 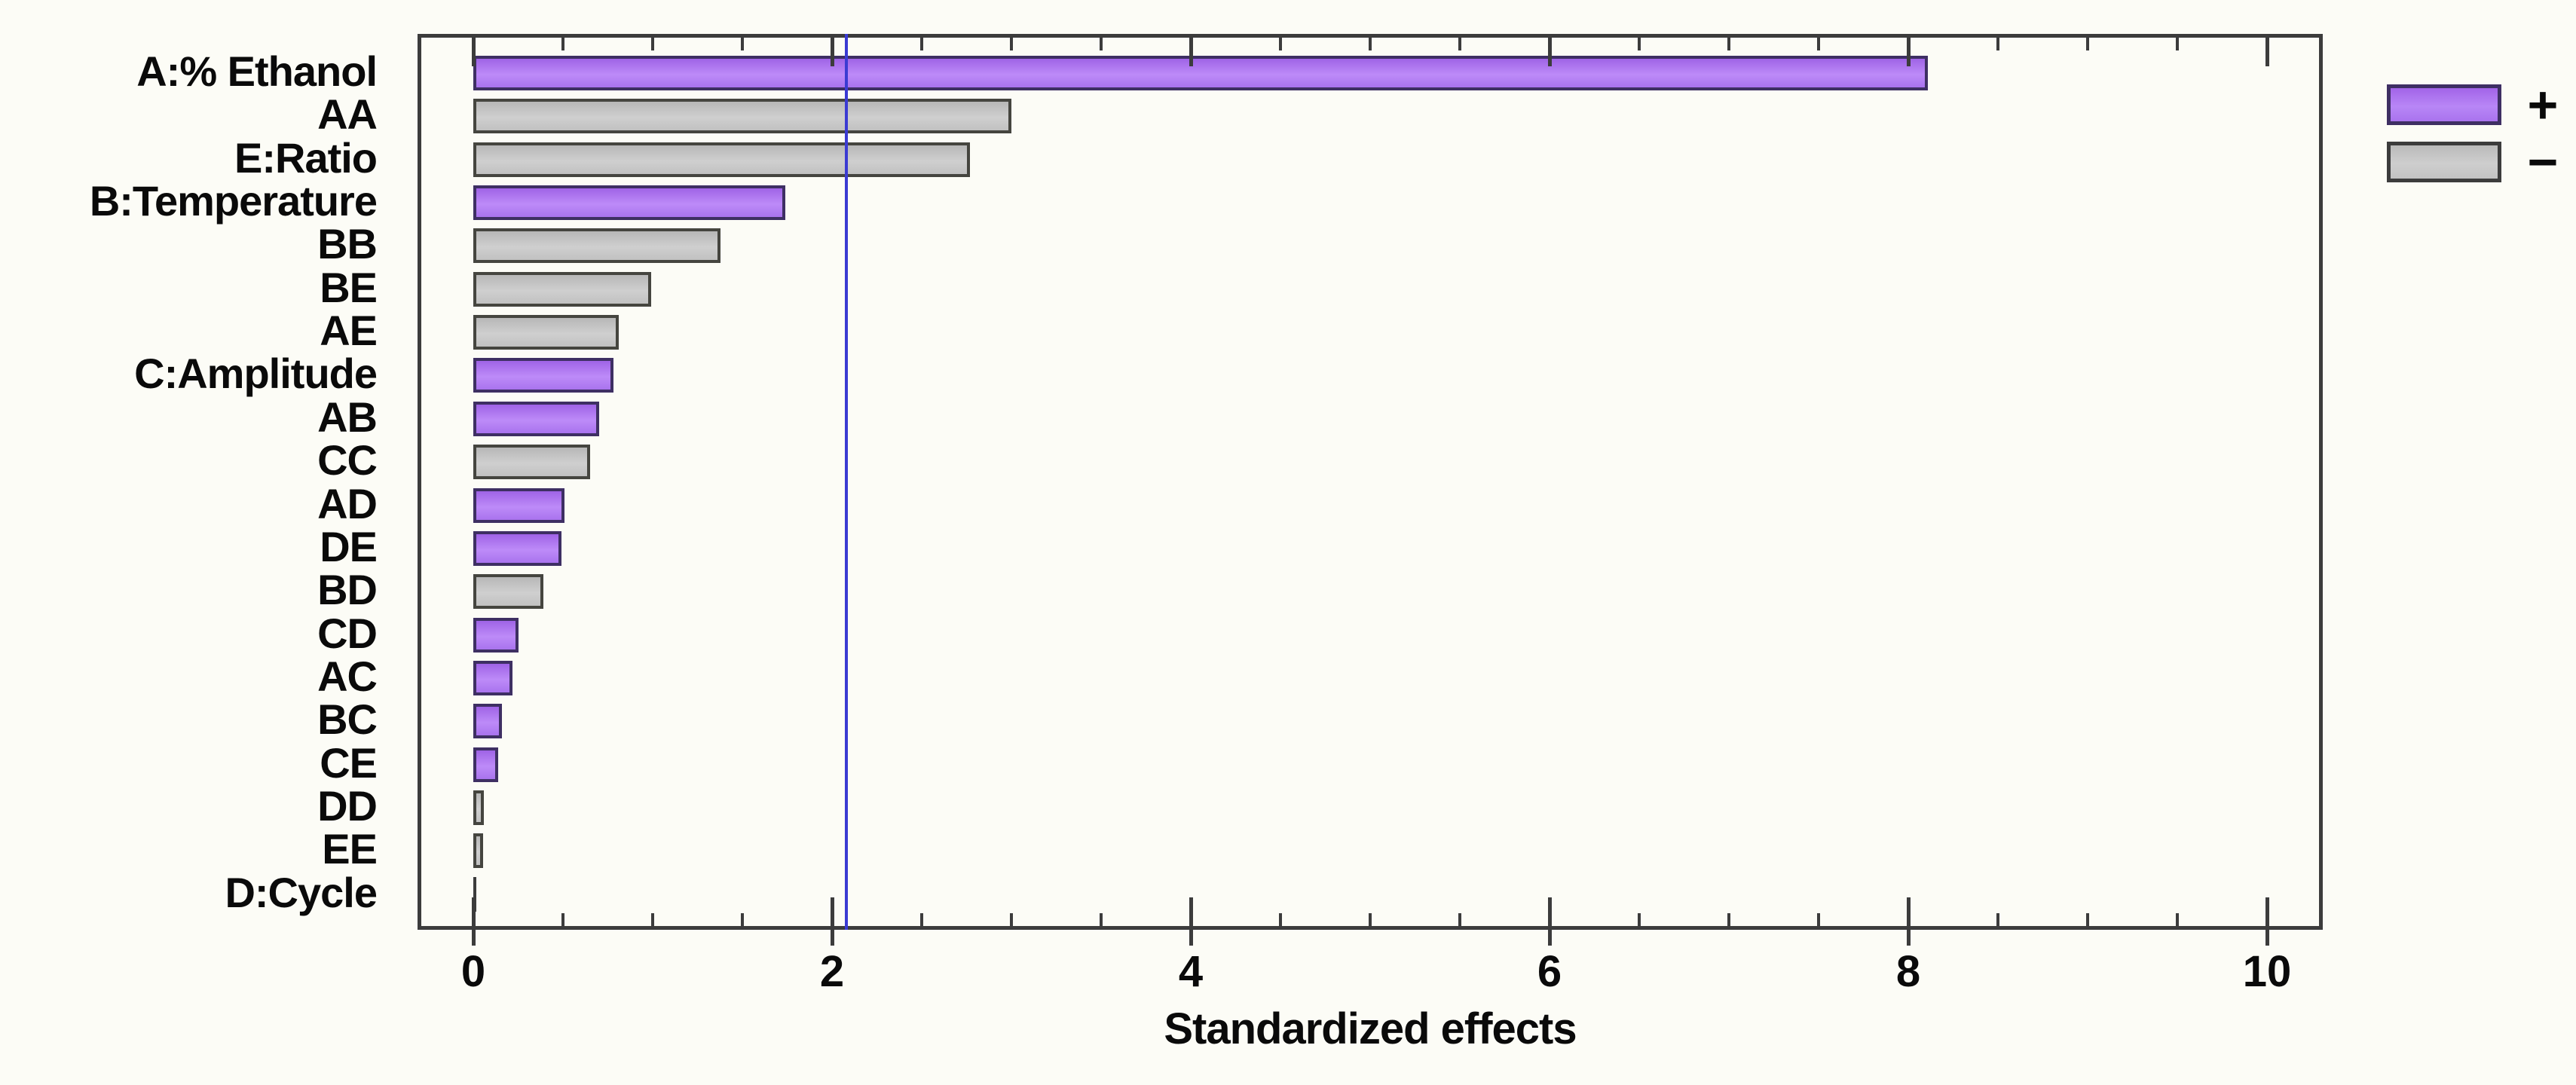 I want to click on bar-bd, so click(x=508, y=592).